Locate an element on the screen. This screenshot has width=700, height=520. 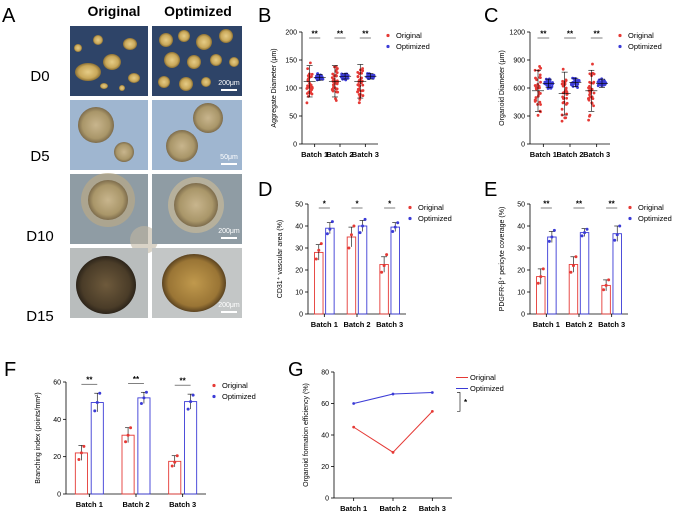
y-tick-label: 150 is located at coordinates (291, 61).